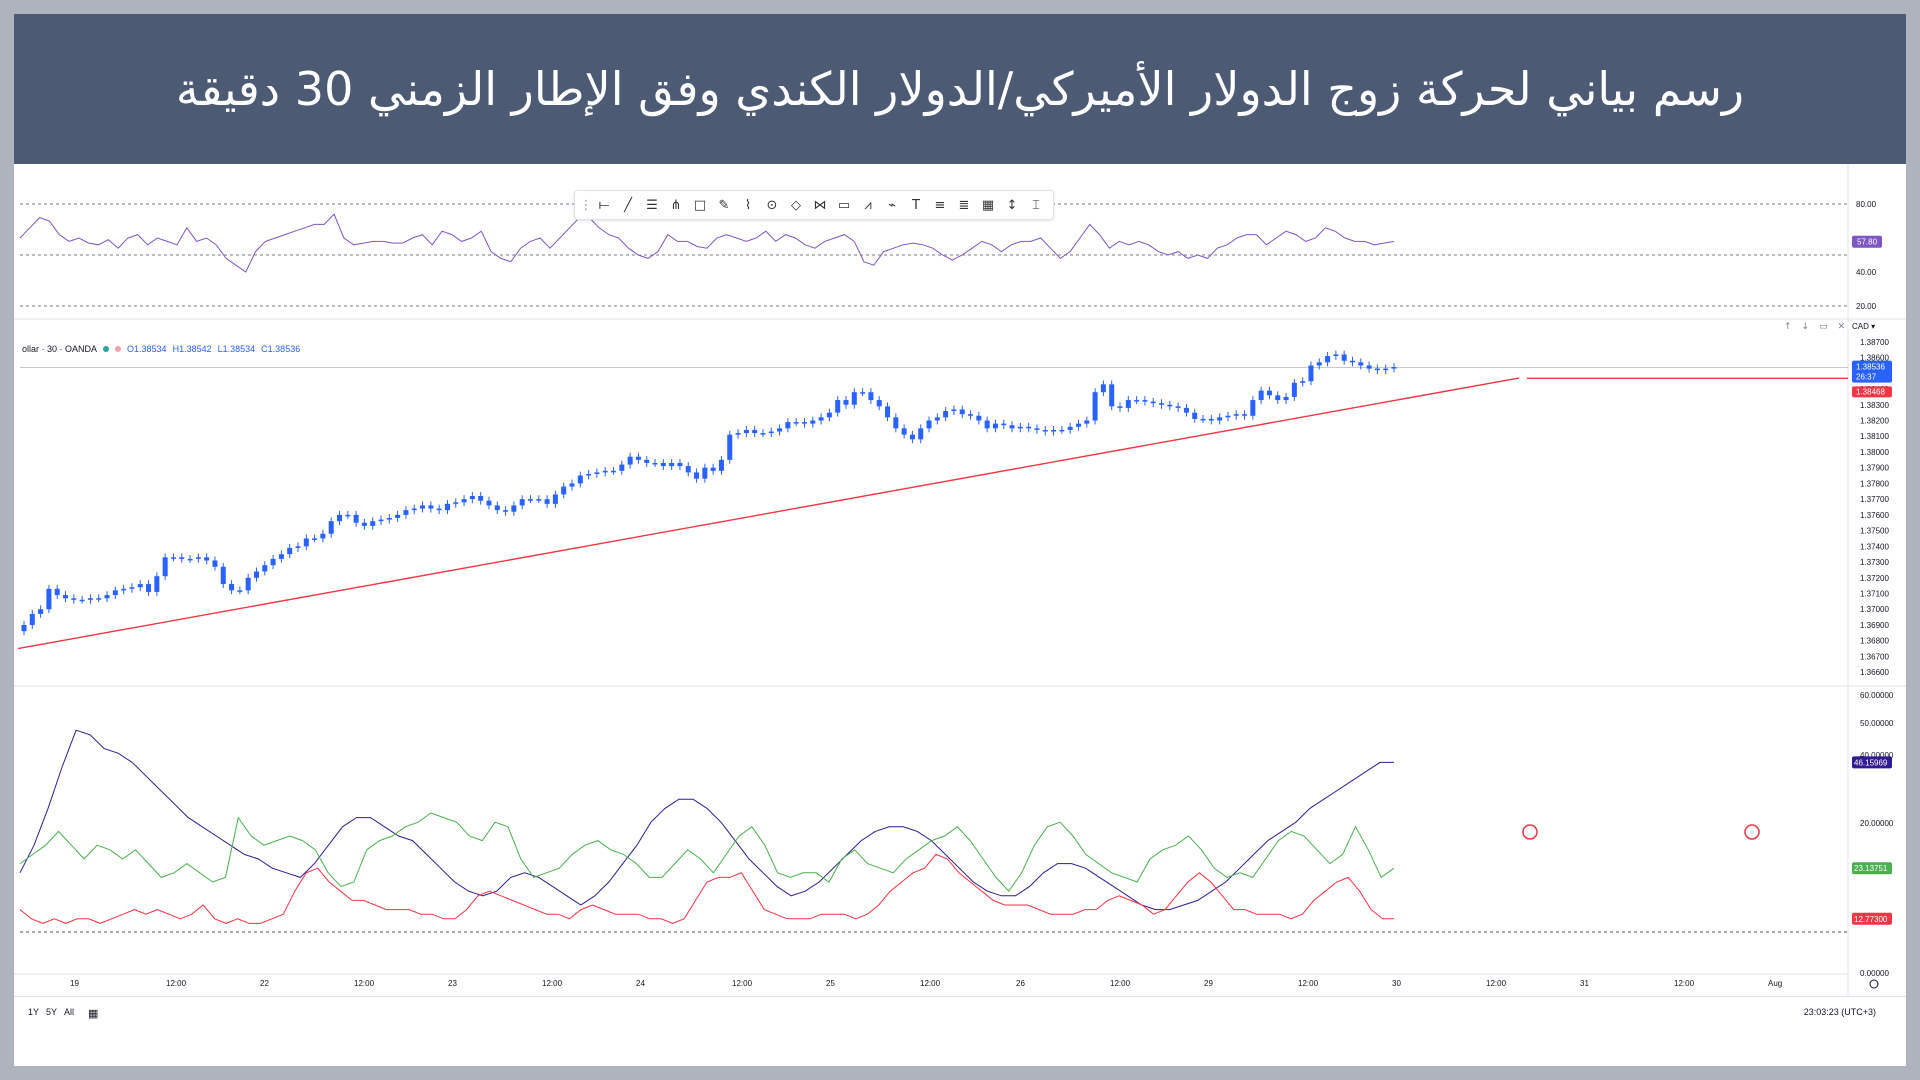  I want to click on fib-retracement-icon: ≡, so click(940, 205).